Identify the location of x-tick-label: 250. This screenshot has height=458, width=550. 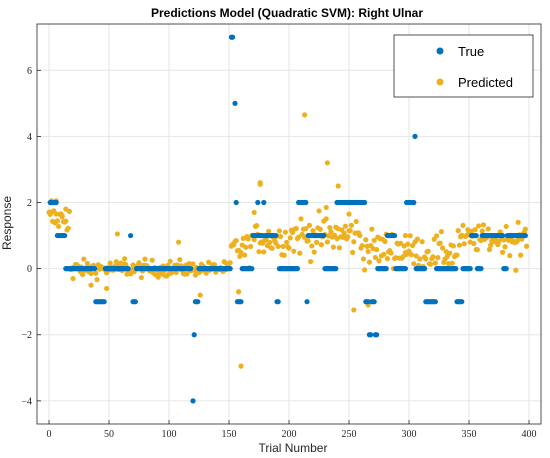
(349, 434).